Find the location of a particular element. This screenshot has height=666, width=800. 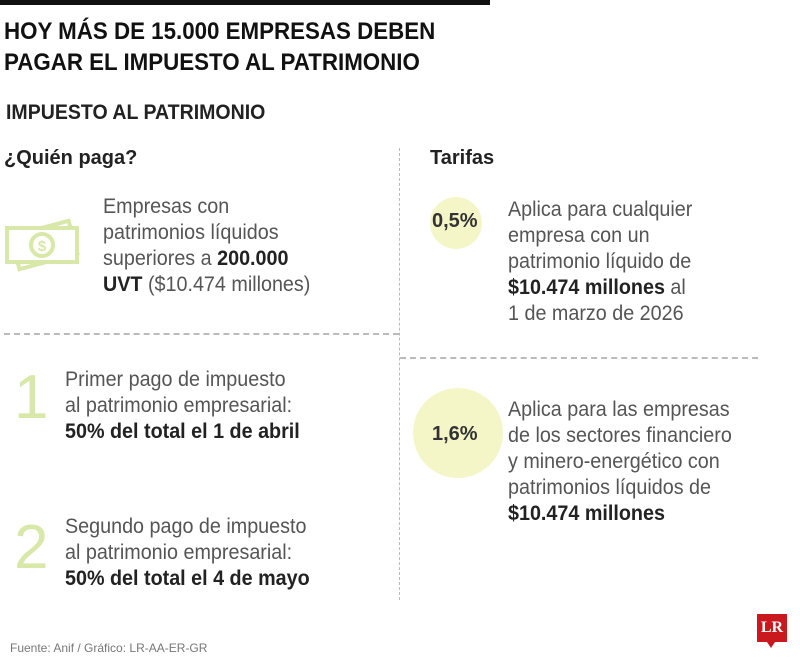

uvt-label: UVT is located at coordinates (123, 284).